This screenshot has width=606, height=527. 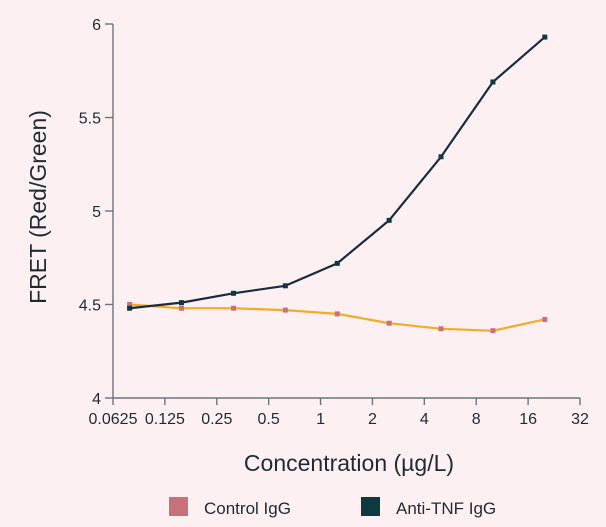 What do you see at coordinates (247, 508) in the screenshot?
I see `legend-label-control-igg: Control IgG` at bounding box center [247, 508].